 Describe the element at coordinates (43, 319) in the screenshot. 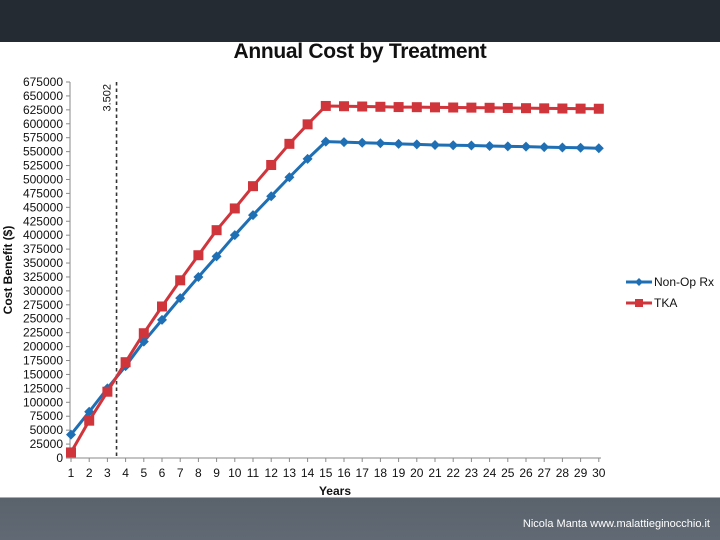

I see `y-tick-label: 250000` at that location.